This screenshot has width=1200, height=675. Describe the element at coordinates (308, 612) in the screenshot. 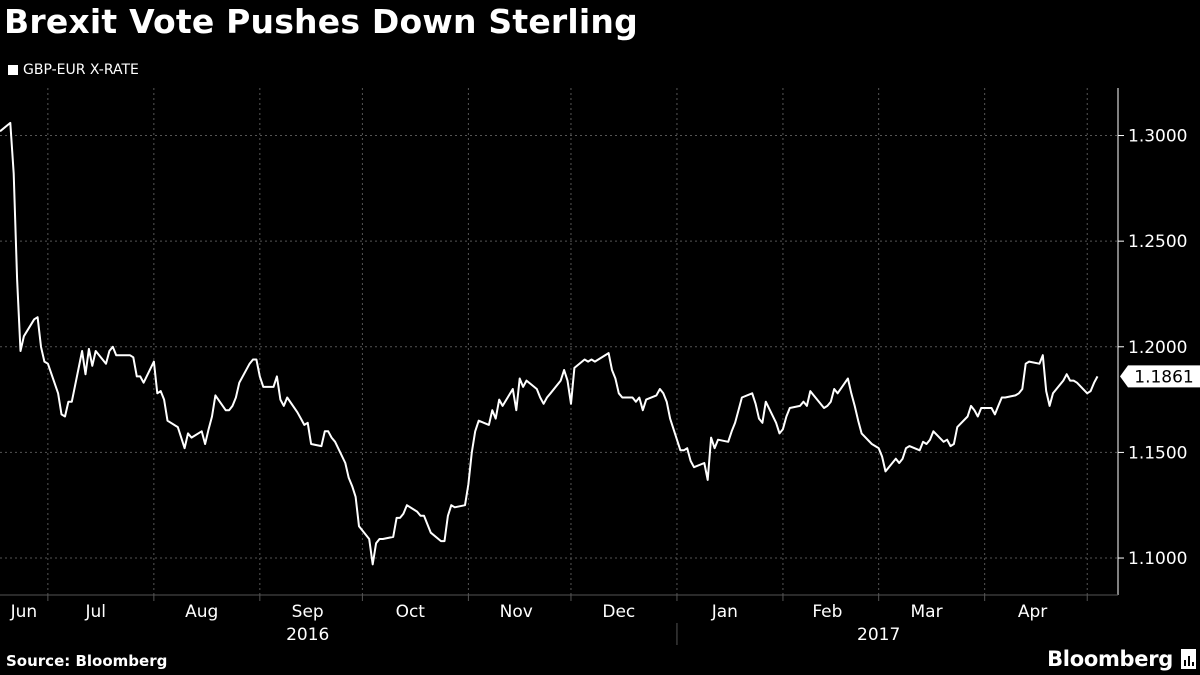

I see `x-month-label: Sep` at that location.